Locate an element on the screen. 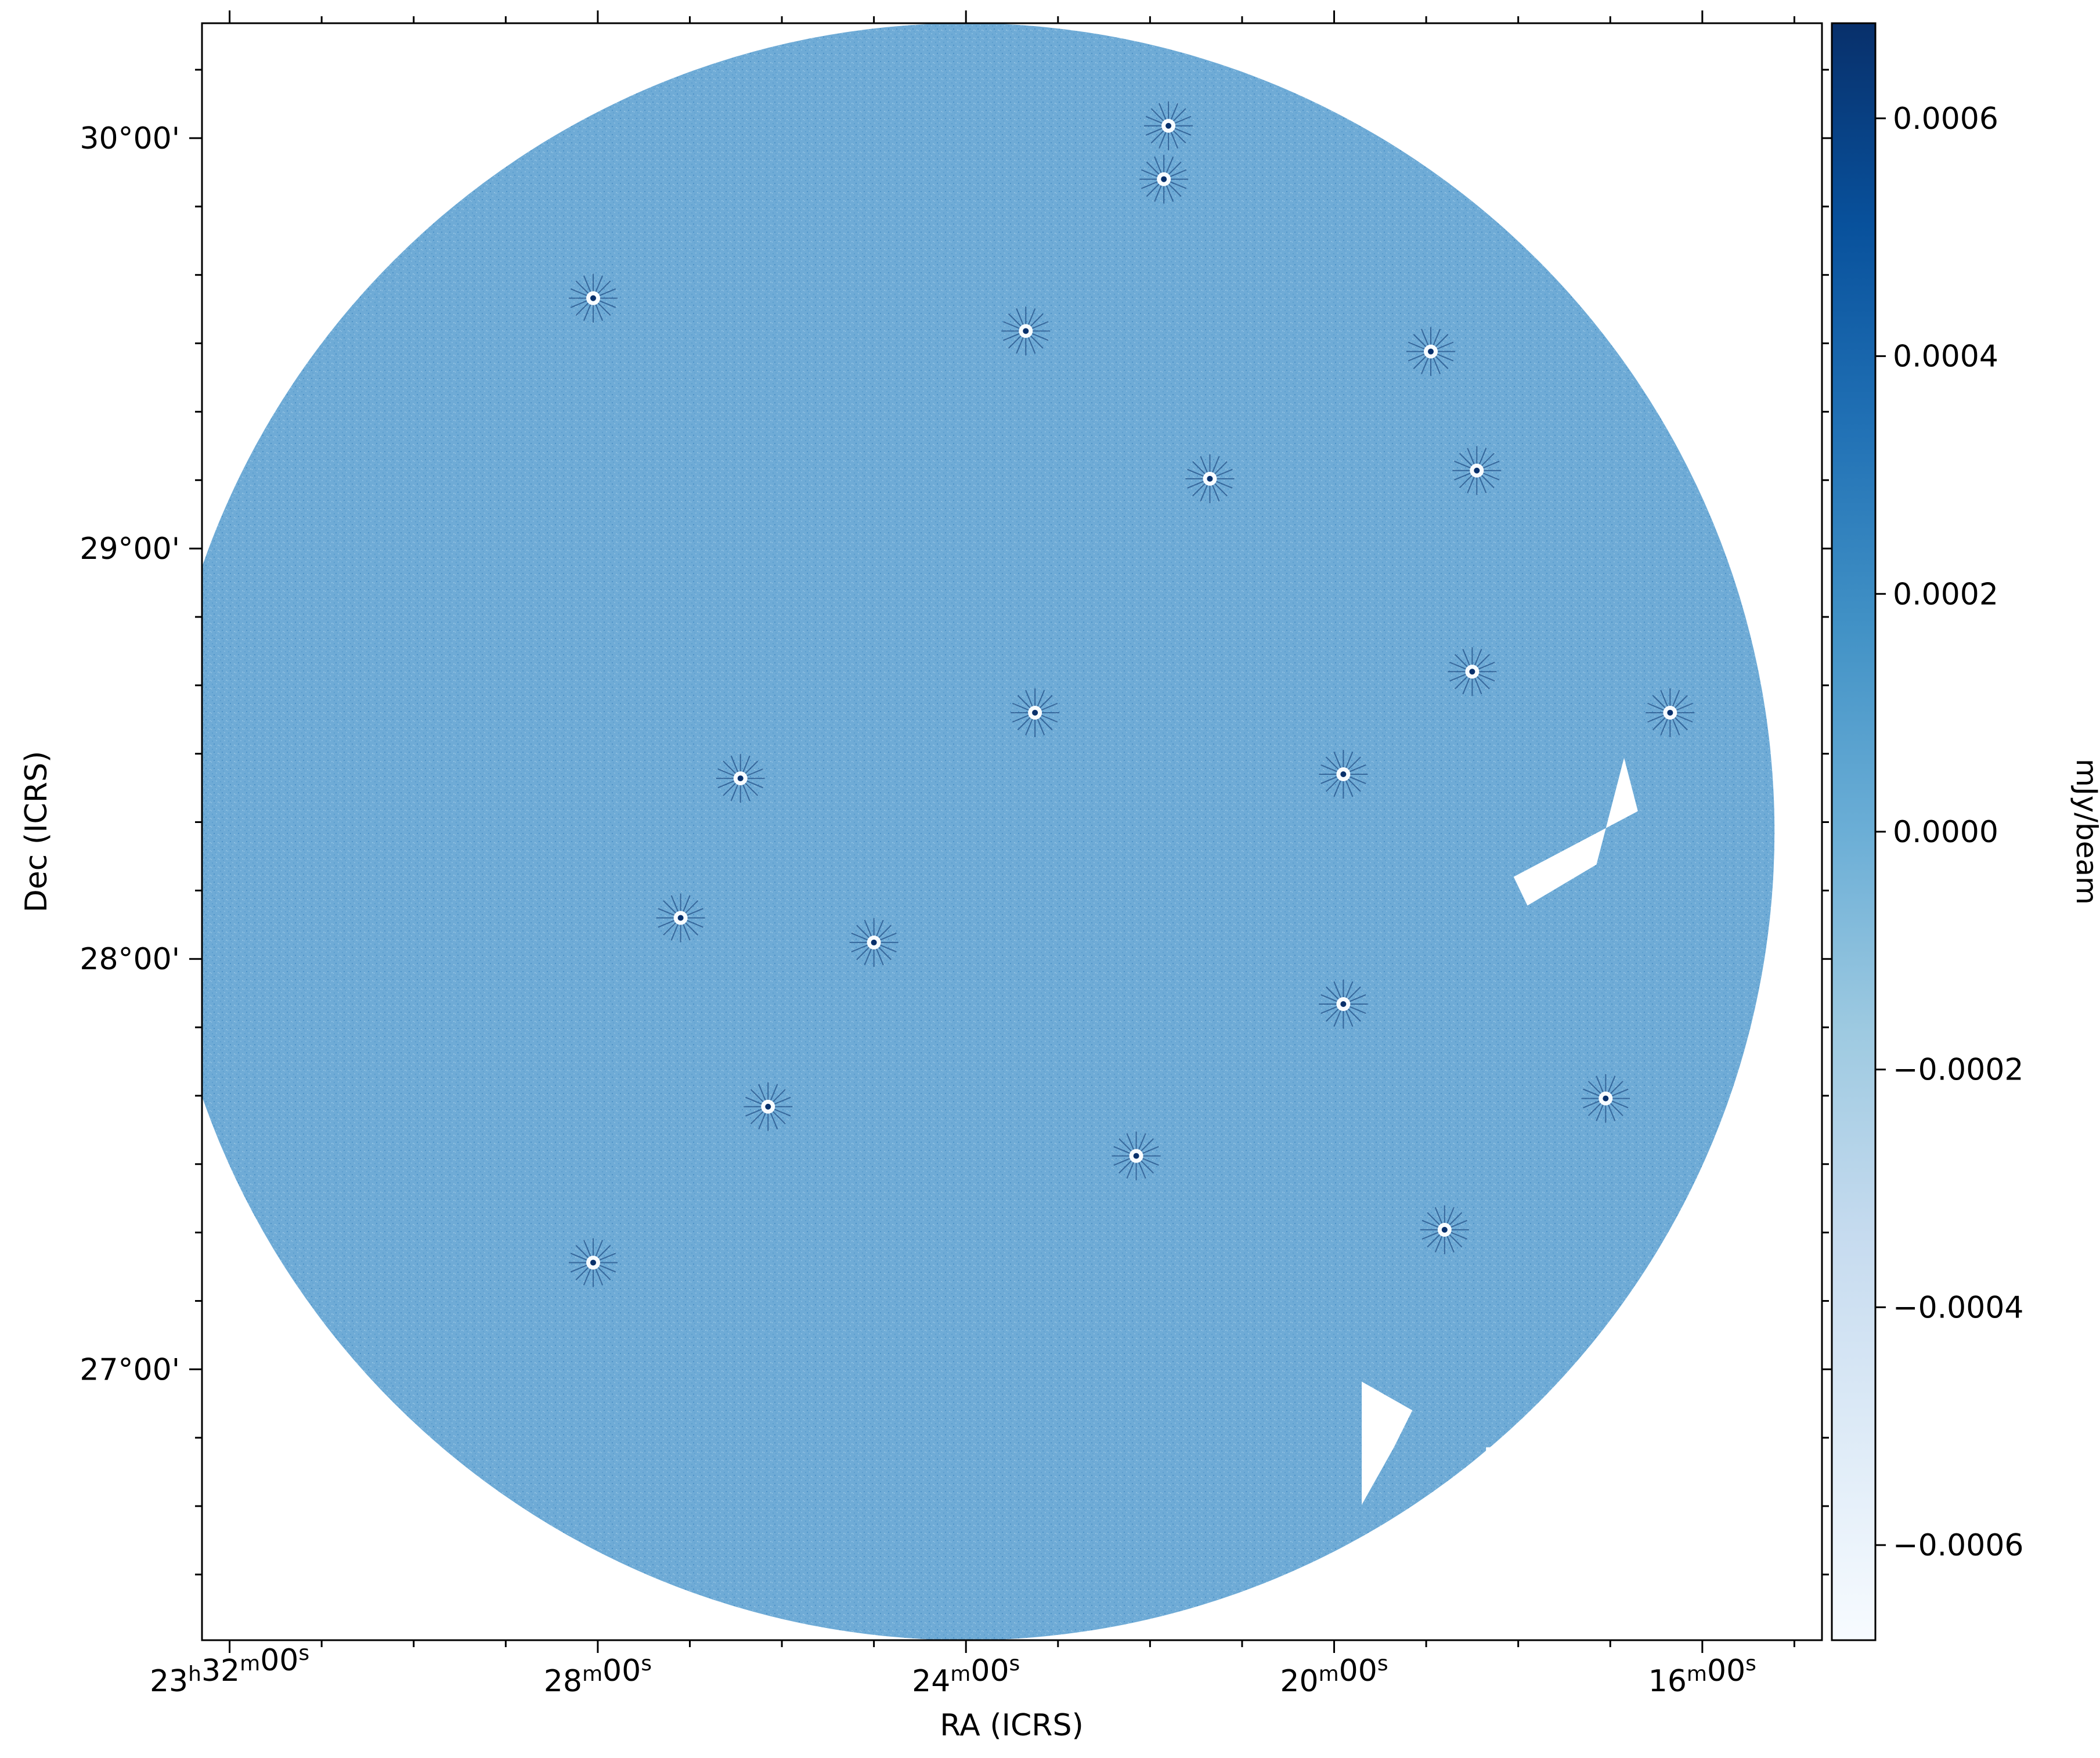 The height and width of the screenshot is (1758, 2100). colorbar-tick-label-4: −0.0002 is located at coordinates (1959, 1070).